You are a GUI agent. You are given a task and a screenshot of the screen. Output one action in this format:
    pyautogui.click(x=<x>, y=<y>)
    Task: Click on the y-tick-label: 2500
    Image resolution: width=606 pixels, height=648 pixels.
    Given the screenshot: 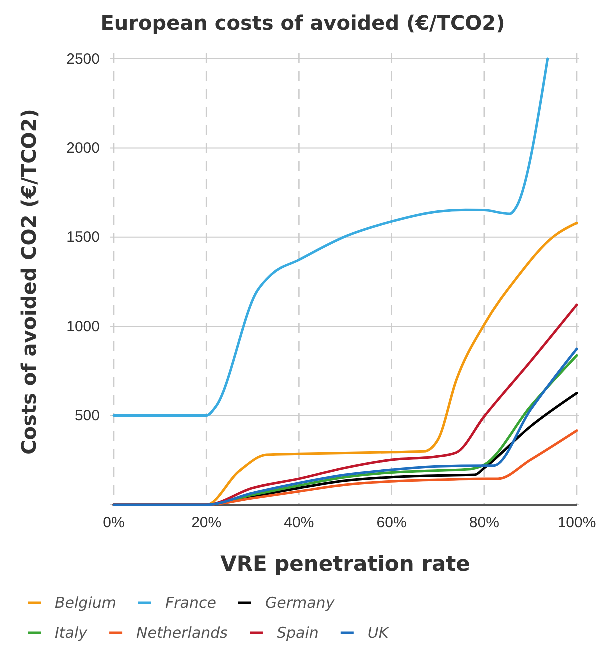 What is the action you would take?
    pyautogui.click(x=83, y=59)
    